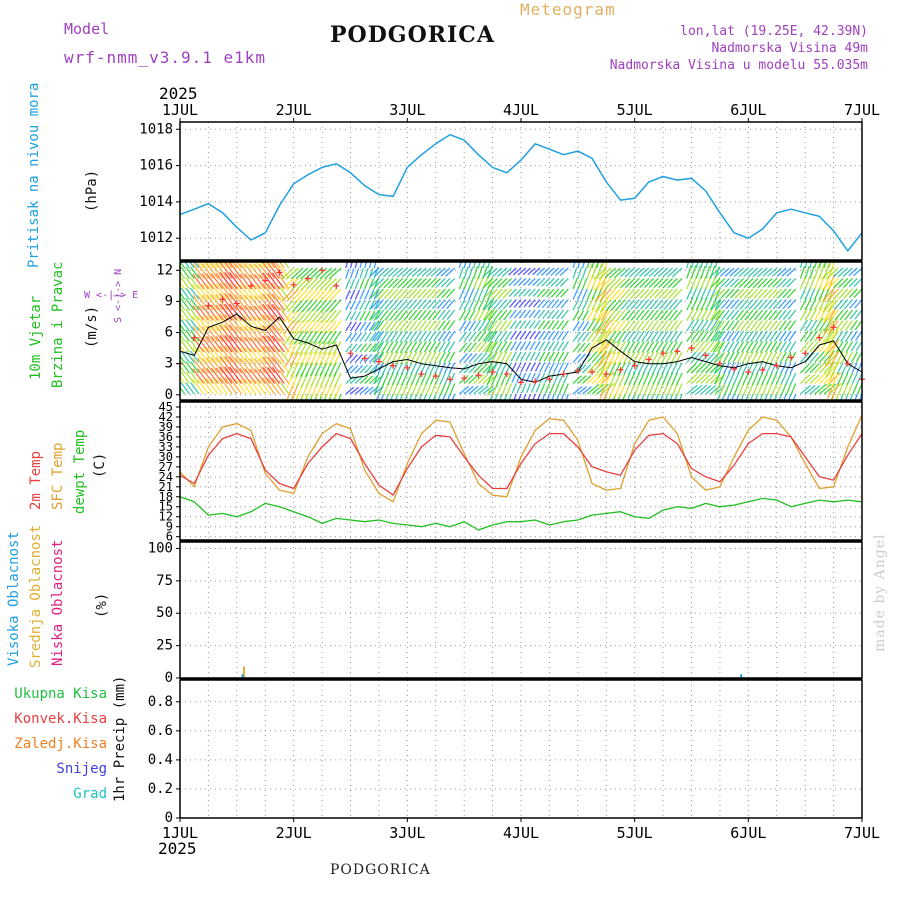 Image resolution: width=900 pixels, height=900 pixels. Describe the element at coordinates (521, 110) in the screenshot. I see `x-tick-label-top: 4JUL` at that location.